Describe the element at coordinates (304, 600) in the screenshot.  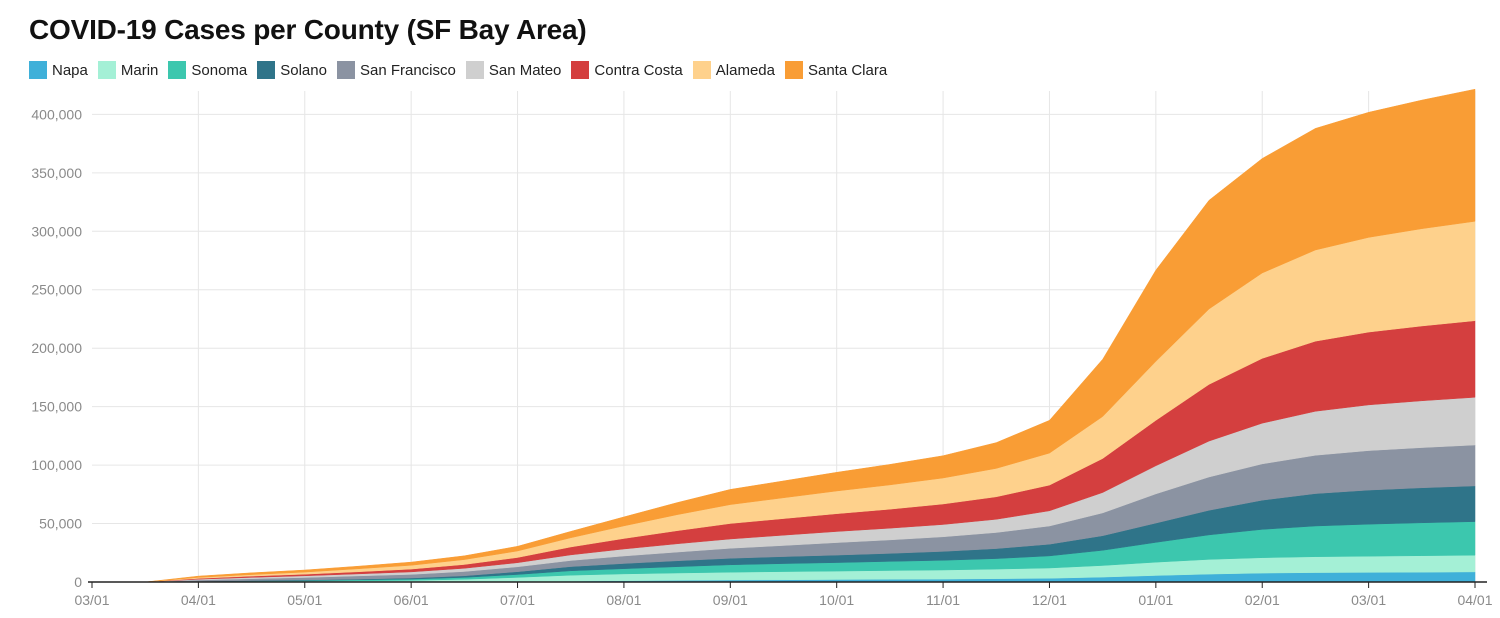
I see `x-tick-label: 05/01` at that location.